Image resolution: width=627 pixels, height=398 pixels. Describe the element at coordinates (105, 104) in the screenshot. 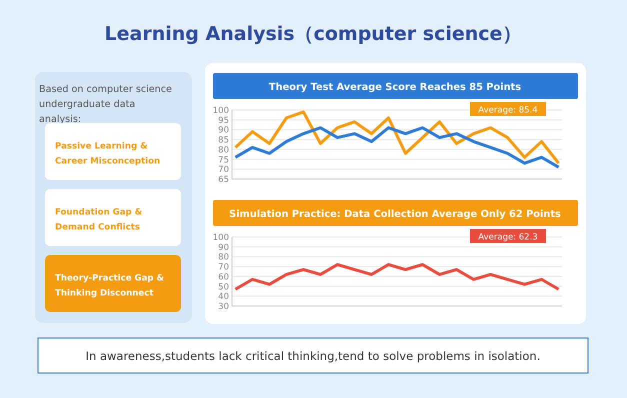

I see `text: Based on computer science undergraduate data analysis:` at that location.